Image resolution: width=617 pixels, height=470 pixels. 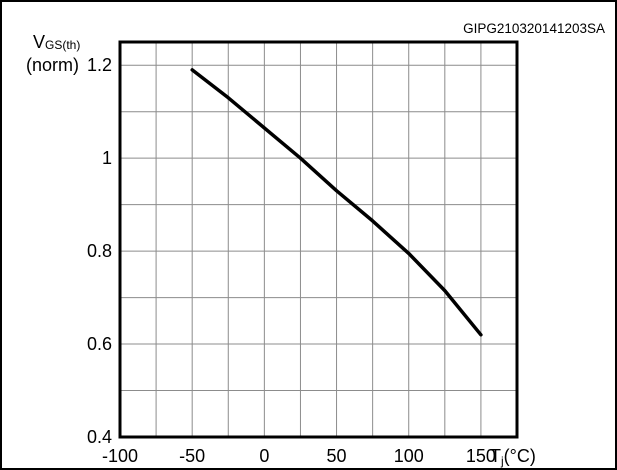 I want to click on x-axis-label: Tj(°C), so click(x=513, y=457).